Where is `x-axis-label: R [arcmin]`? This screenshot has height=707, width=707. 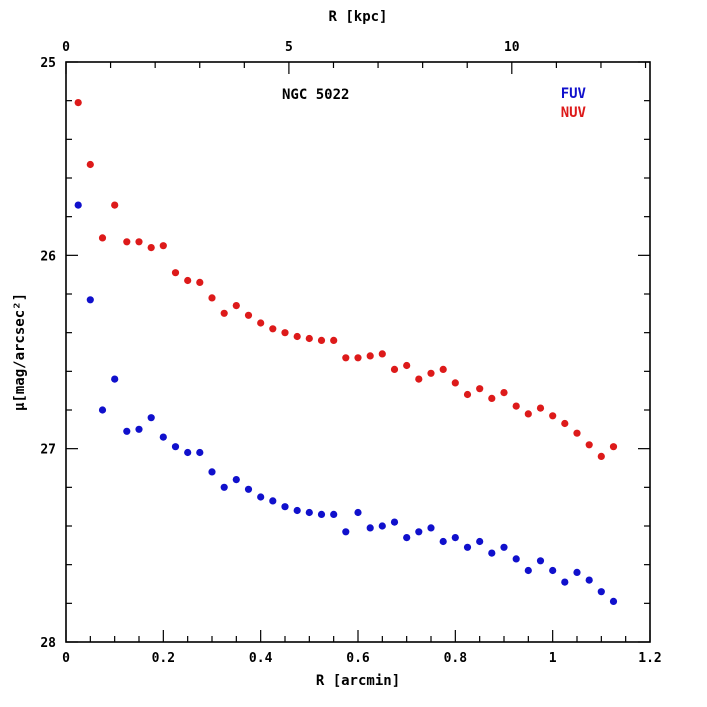 x-axis-label: R [arcmin] is located at coordinates (358, 681).